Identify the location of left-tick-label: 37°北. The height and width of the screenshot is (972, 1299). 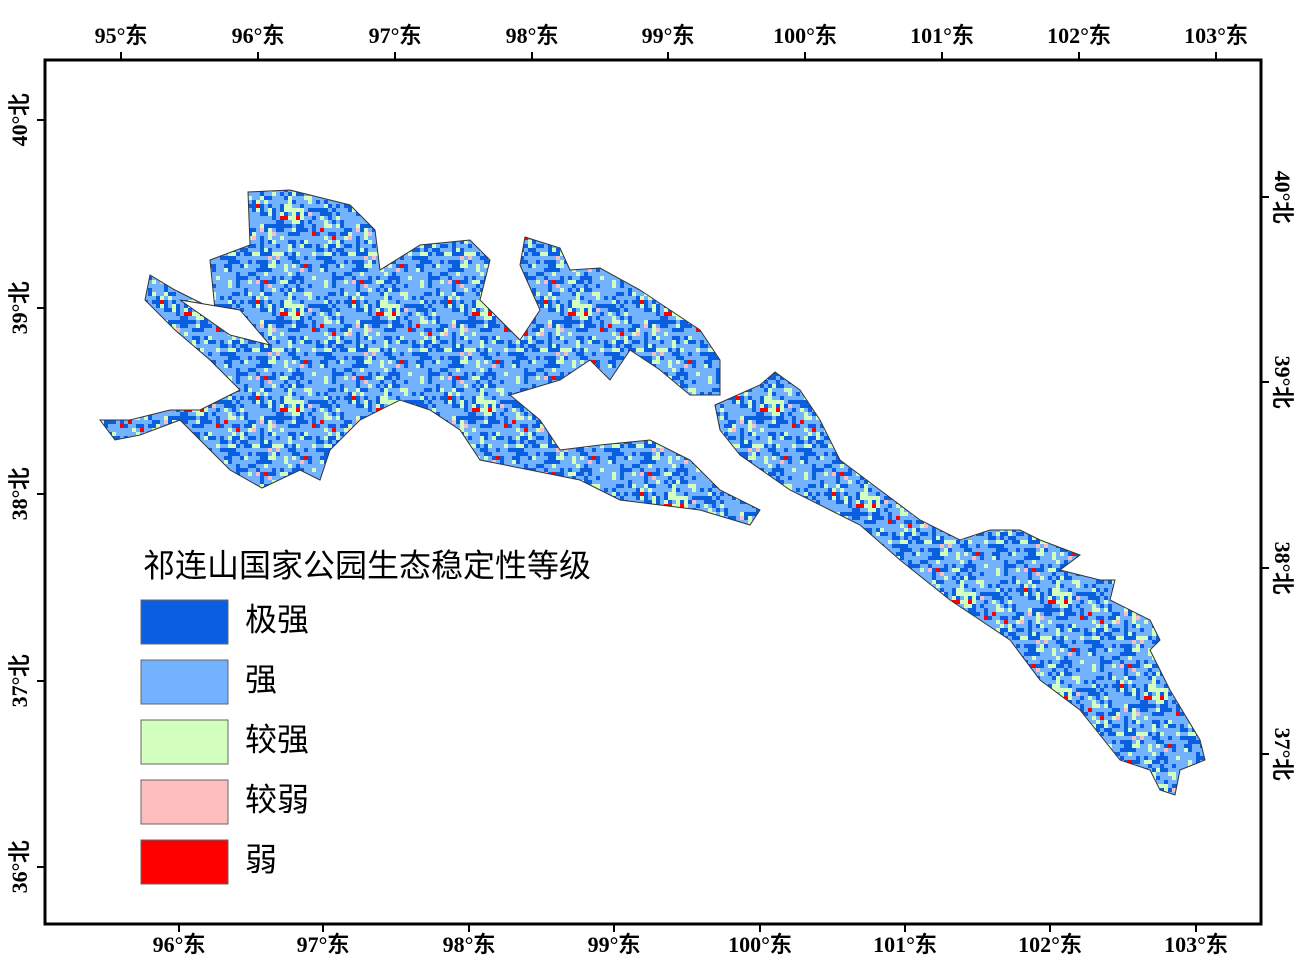
(19, 681).